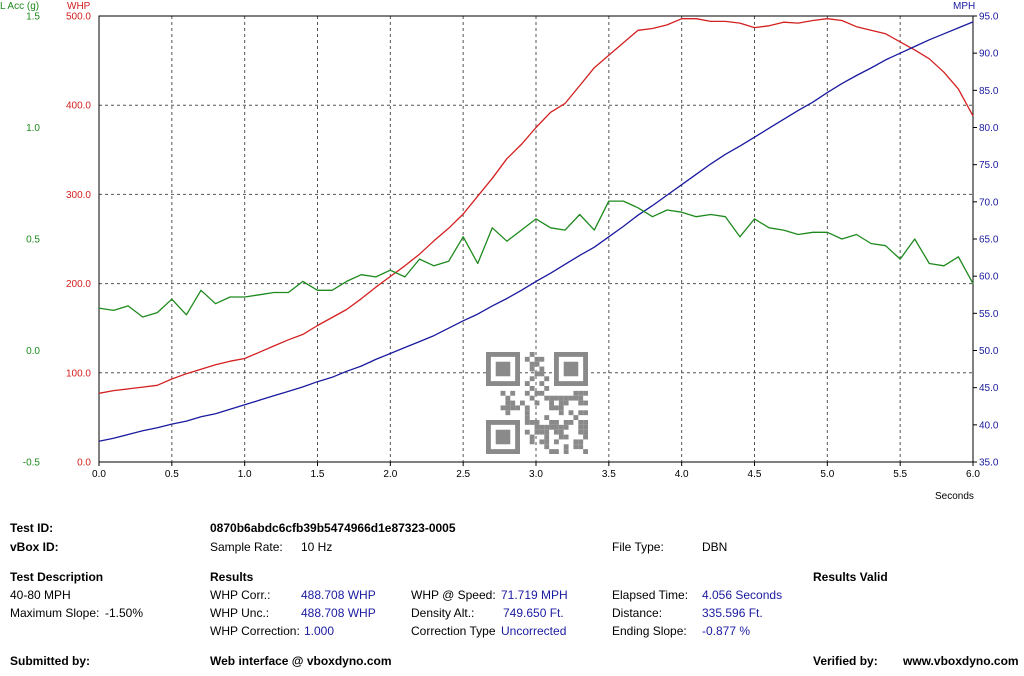 The width and height of the screenshot is (1024, 676). I want to click on x-tick-label: 5.0, so click(827, 474).